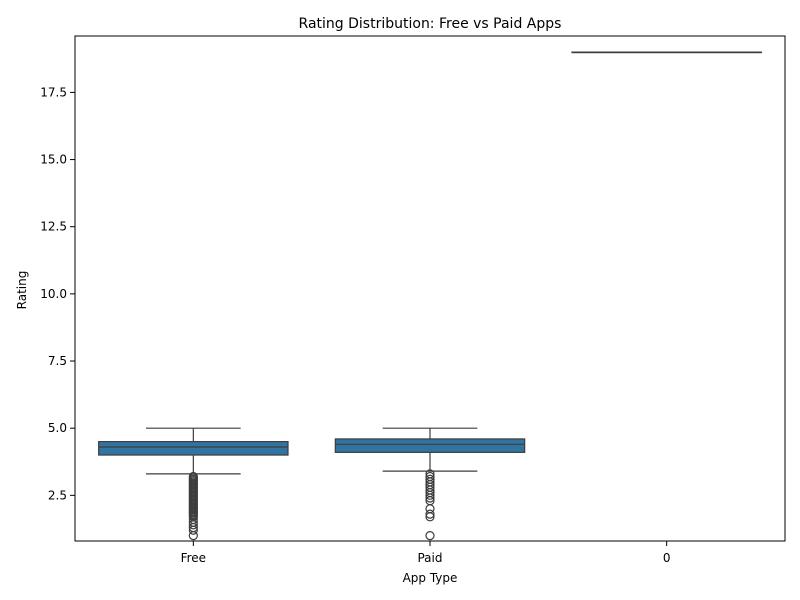 The image size is (800, 600). Describe the element at coordinates (57, 495) in the screenshot. I see `y-tick-label: 2.5` at that location.